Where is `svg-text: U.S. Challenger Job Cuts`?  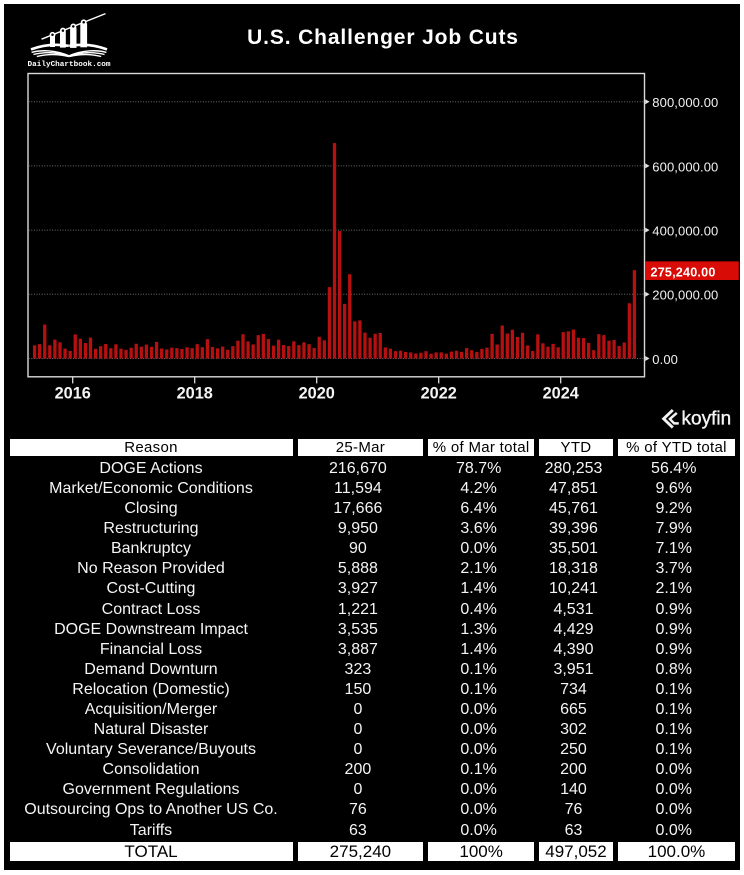 svg-text: U.S. Challenger Job Cuts is located at coordinates (383, 37).